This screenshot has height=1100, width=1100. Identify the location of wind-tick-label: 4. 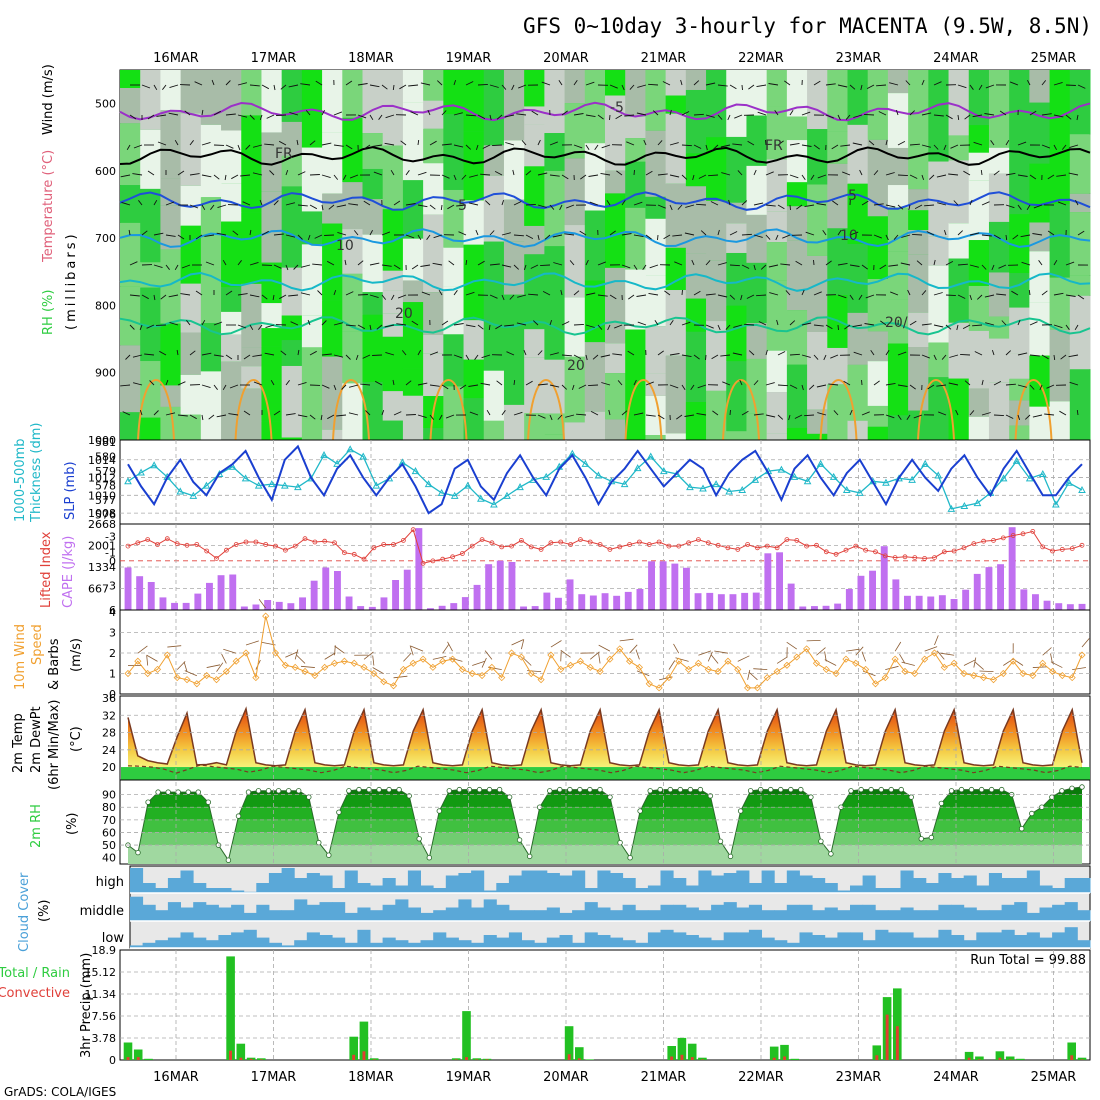
(112, 612).